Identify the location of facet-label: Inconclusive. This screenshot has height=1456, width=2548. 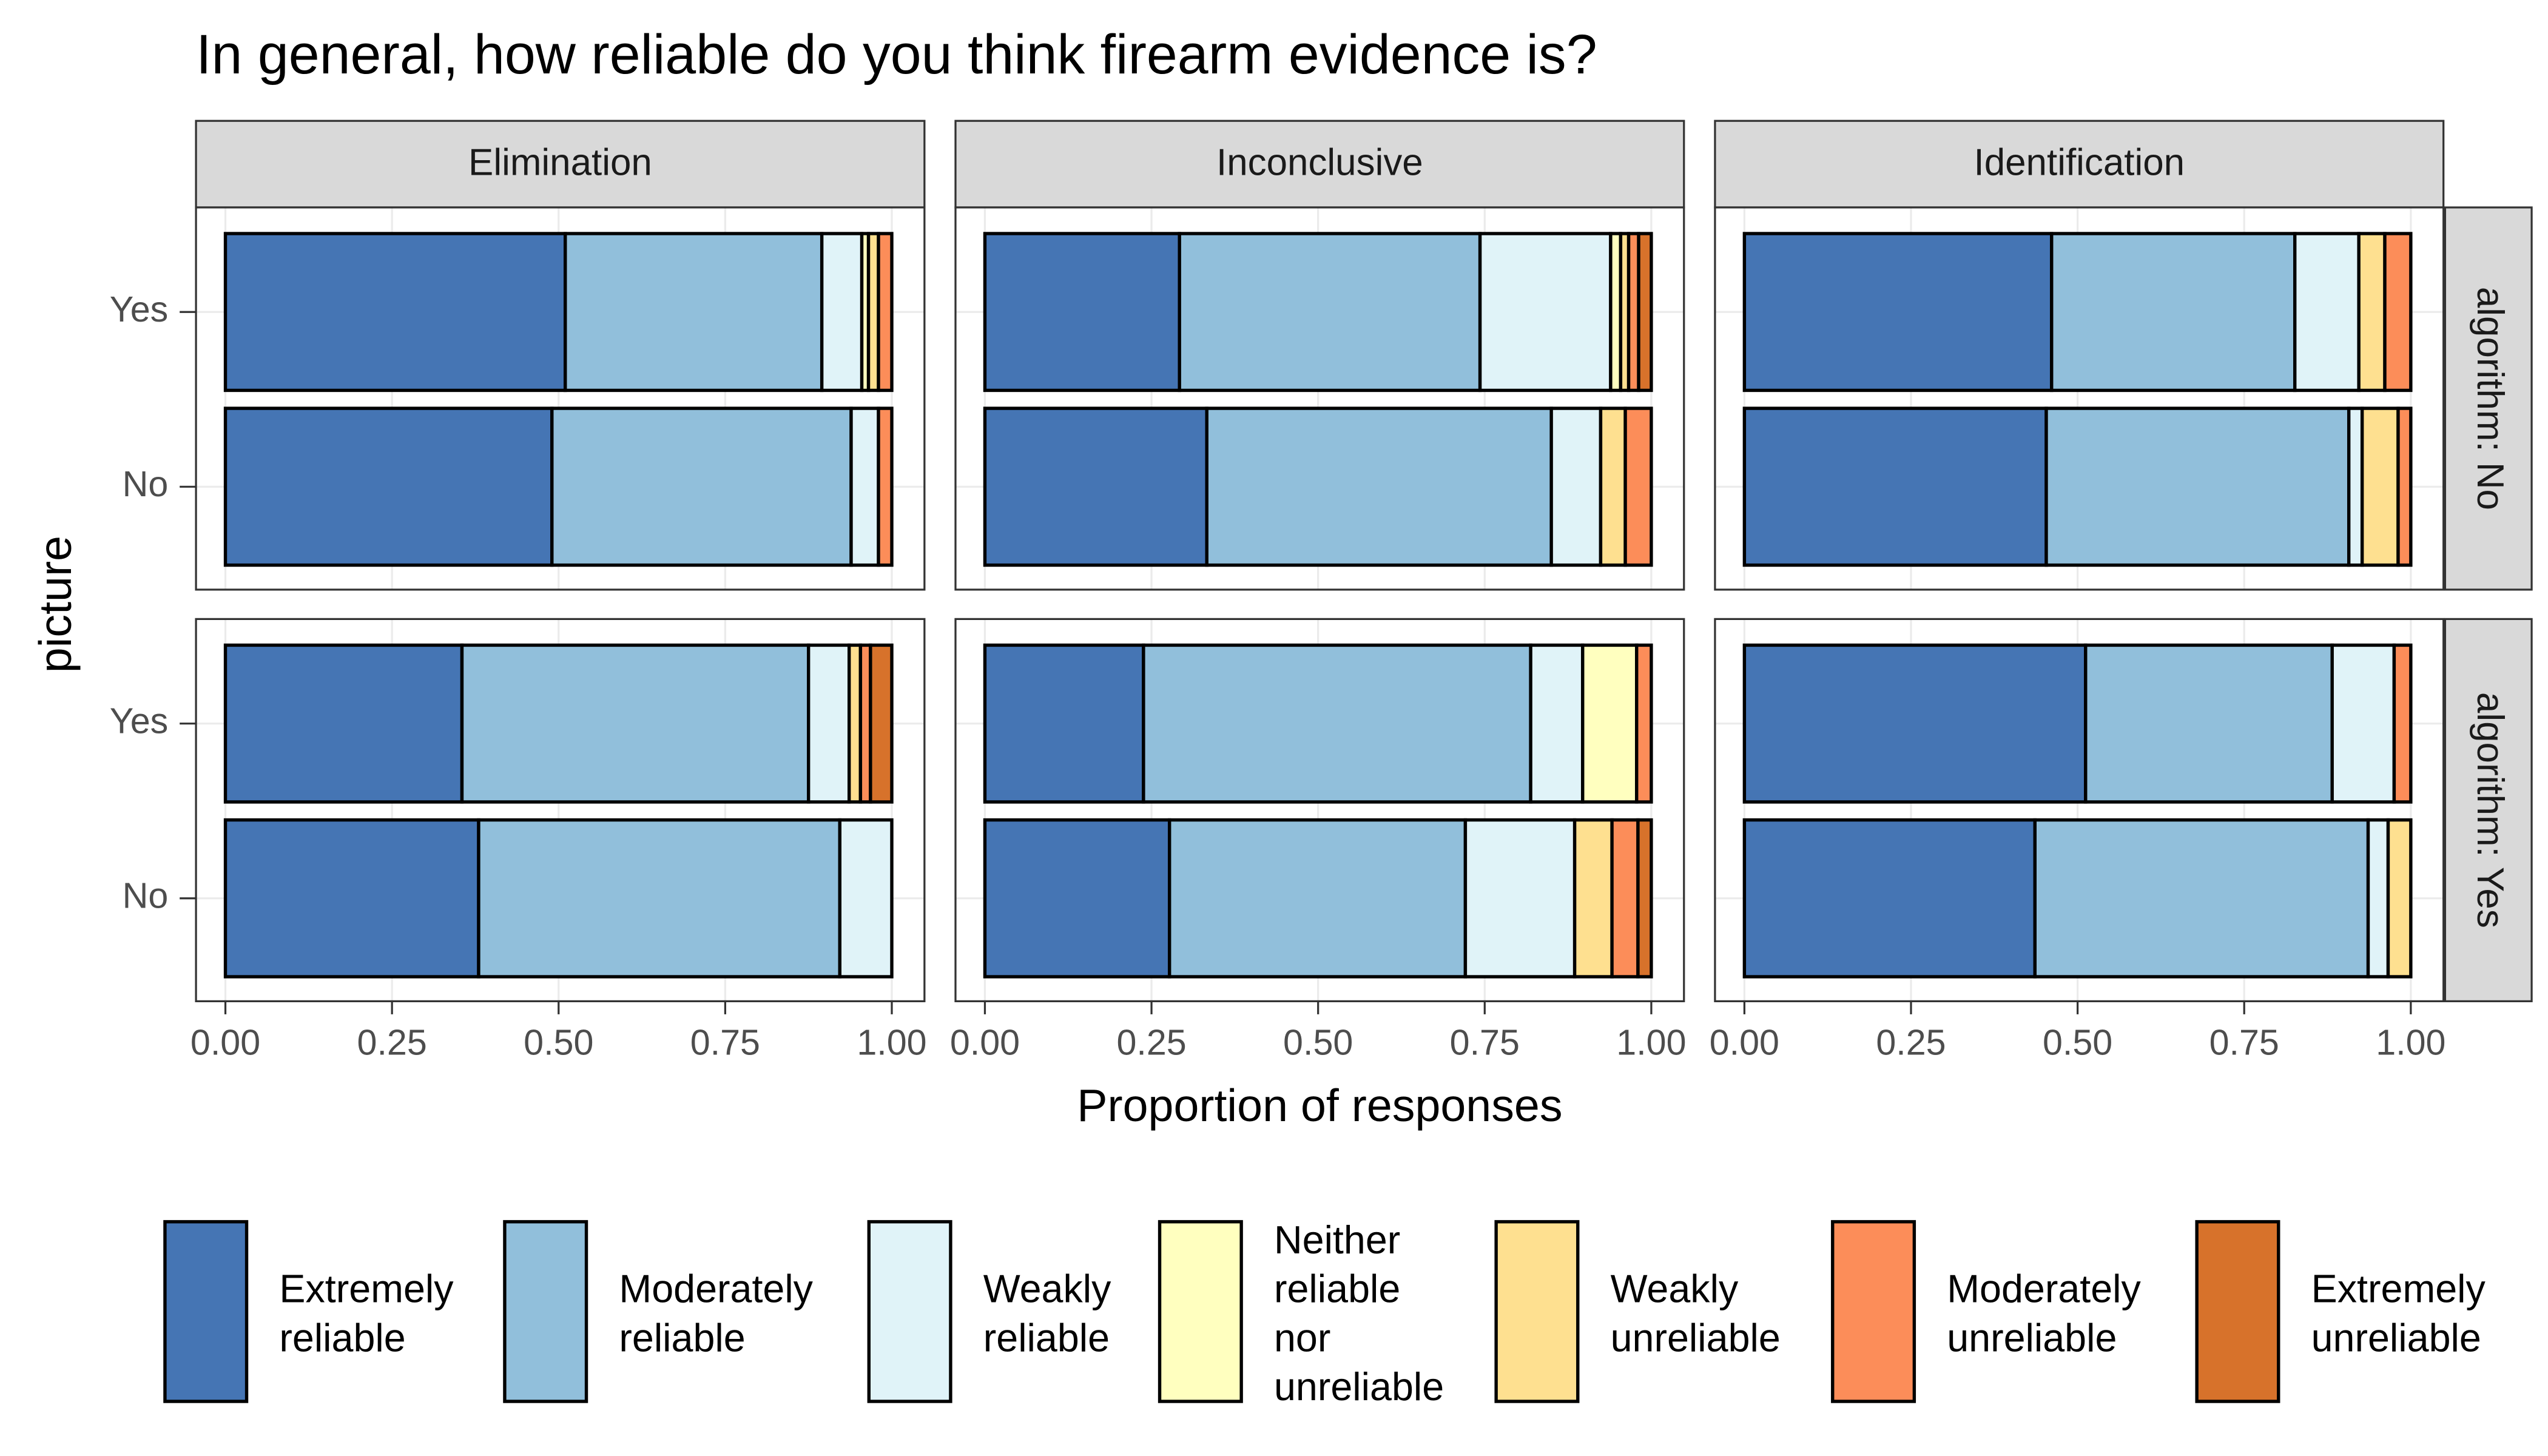
(1319, 162).